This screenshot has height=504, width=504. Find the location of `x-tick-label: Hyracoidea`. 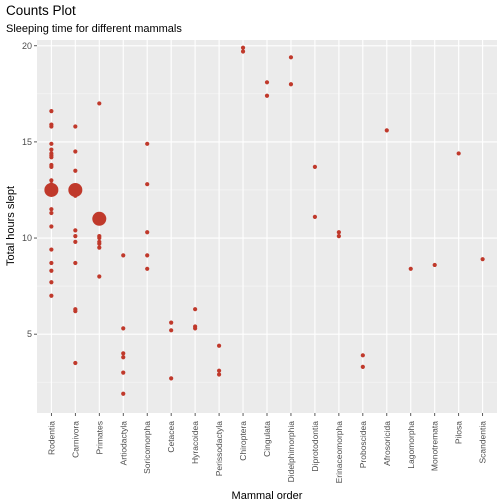

x-tick-label: Hyracoidea is located at coordinates (195, 442).